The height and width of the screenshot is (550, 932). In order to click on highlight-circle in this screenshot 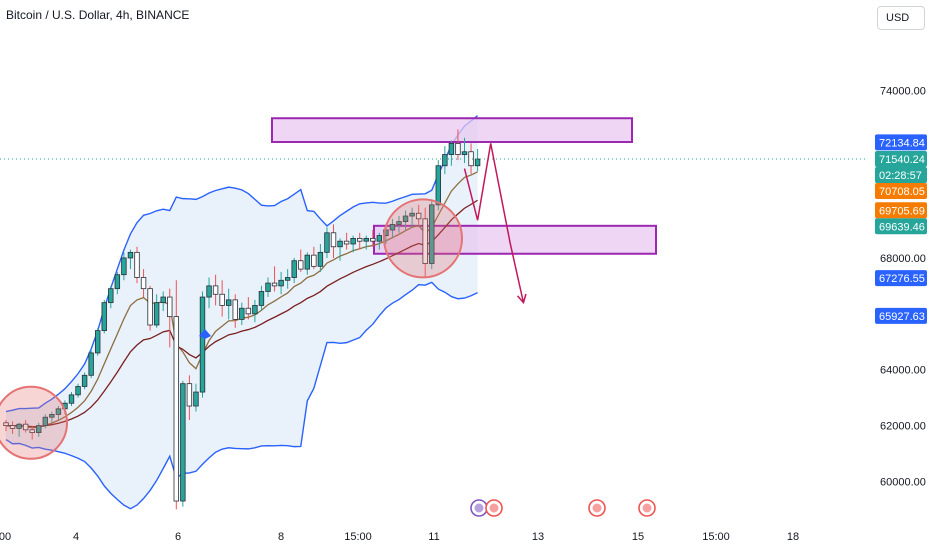, I will do `click(34, 422)`.